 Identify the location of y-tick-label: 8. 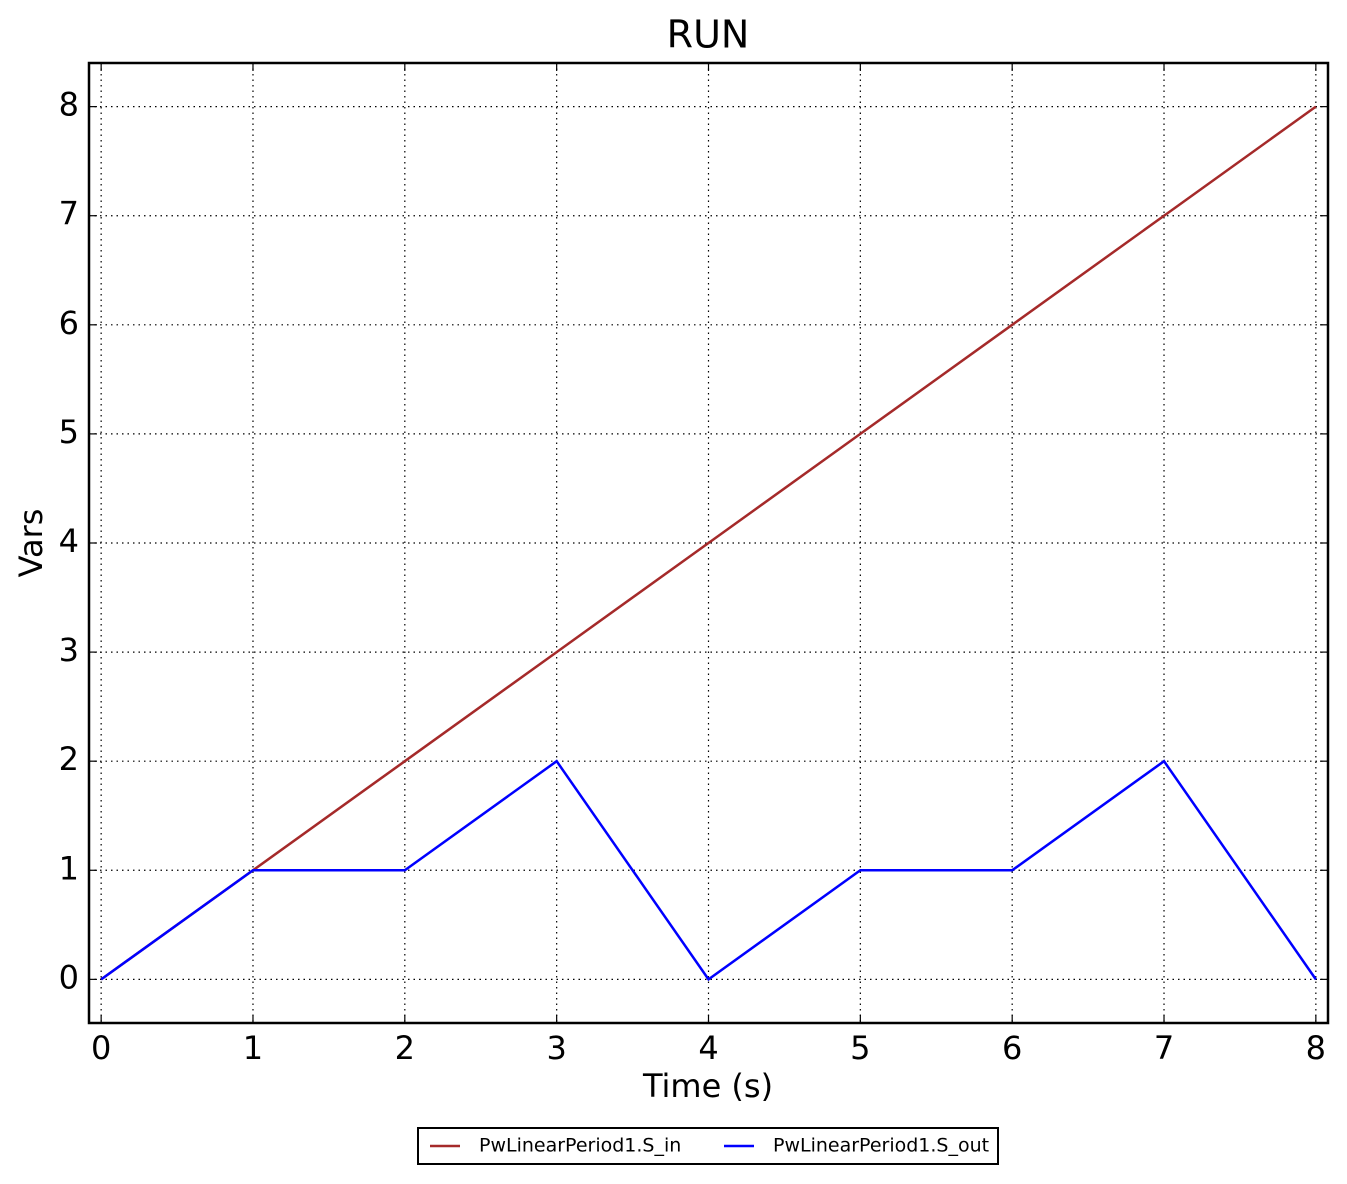
(69, 105).